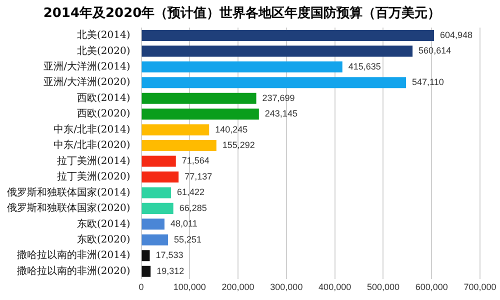 This screenshot has width=500, height=300. I want to click on y-tick-label: 北美(2020), so click(103, 50).